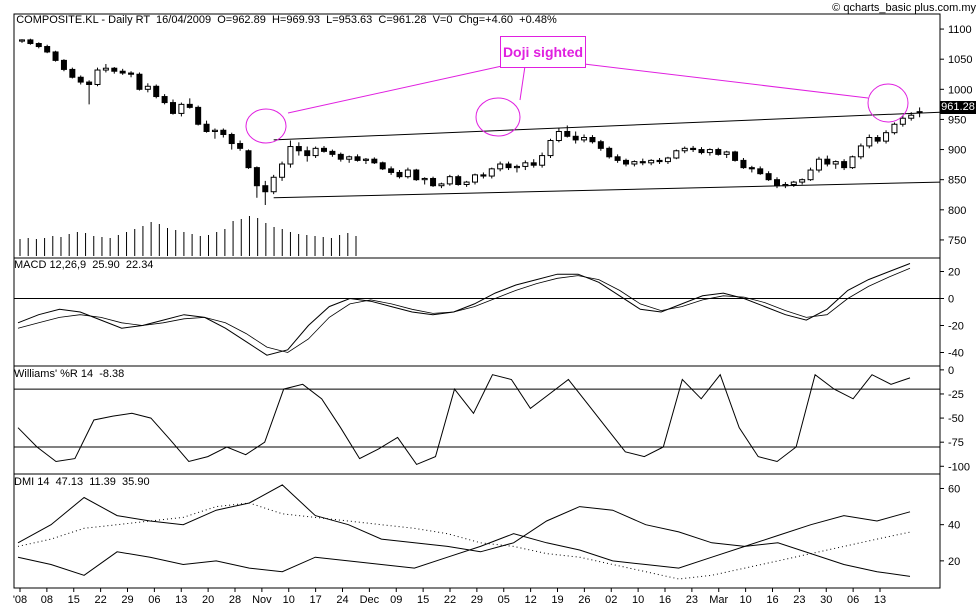  Describe the element at coordinates (84, 265) in the screenshot. I see `macd-title: MACD 12,26,9 25.90 22.34` at that location.